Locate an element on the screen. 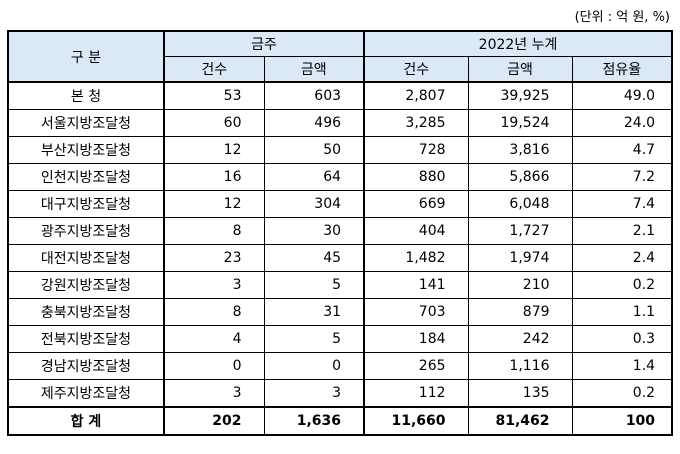 The image size is (680, 454). cell-week-count: 60 is located at coordinates (214, 123).